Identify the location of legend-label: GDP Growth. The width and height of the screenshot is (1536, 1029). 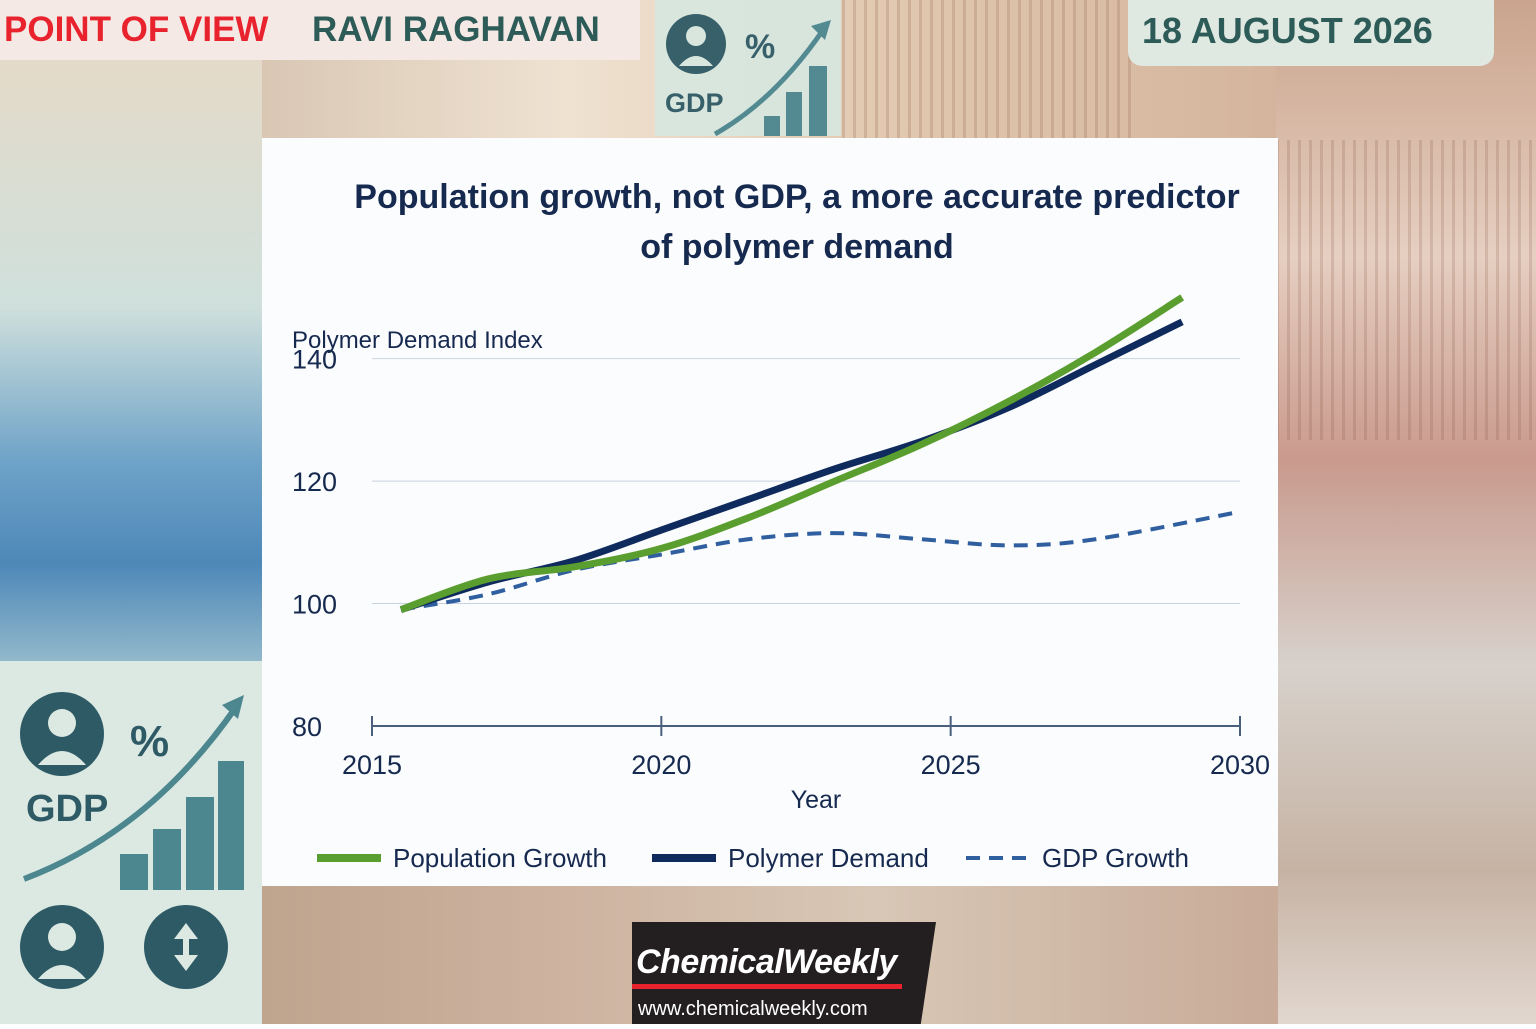
(1115, 858).